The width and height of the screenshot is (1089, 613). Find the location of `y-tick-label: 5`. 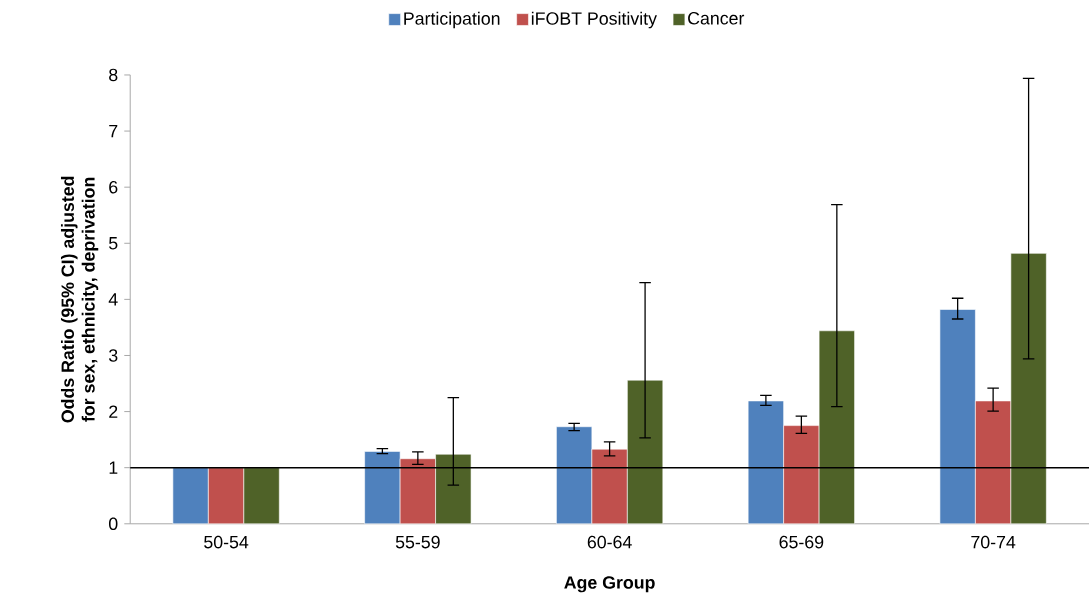

y-tick-label: 5 is located at coordinates (113, 243).